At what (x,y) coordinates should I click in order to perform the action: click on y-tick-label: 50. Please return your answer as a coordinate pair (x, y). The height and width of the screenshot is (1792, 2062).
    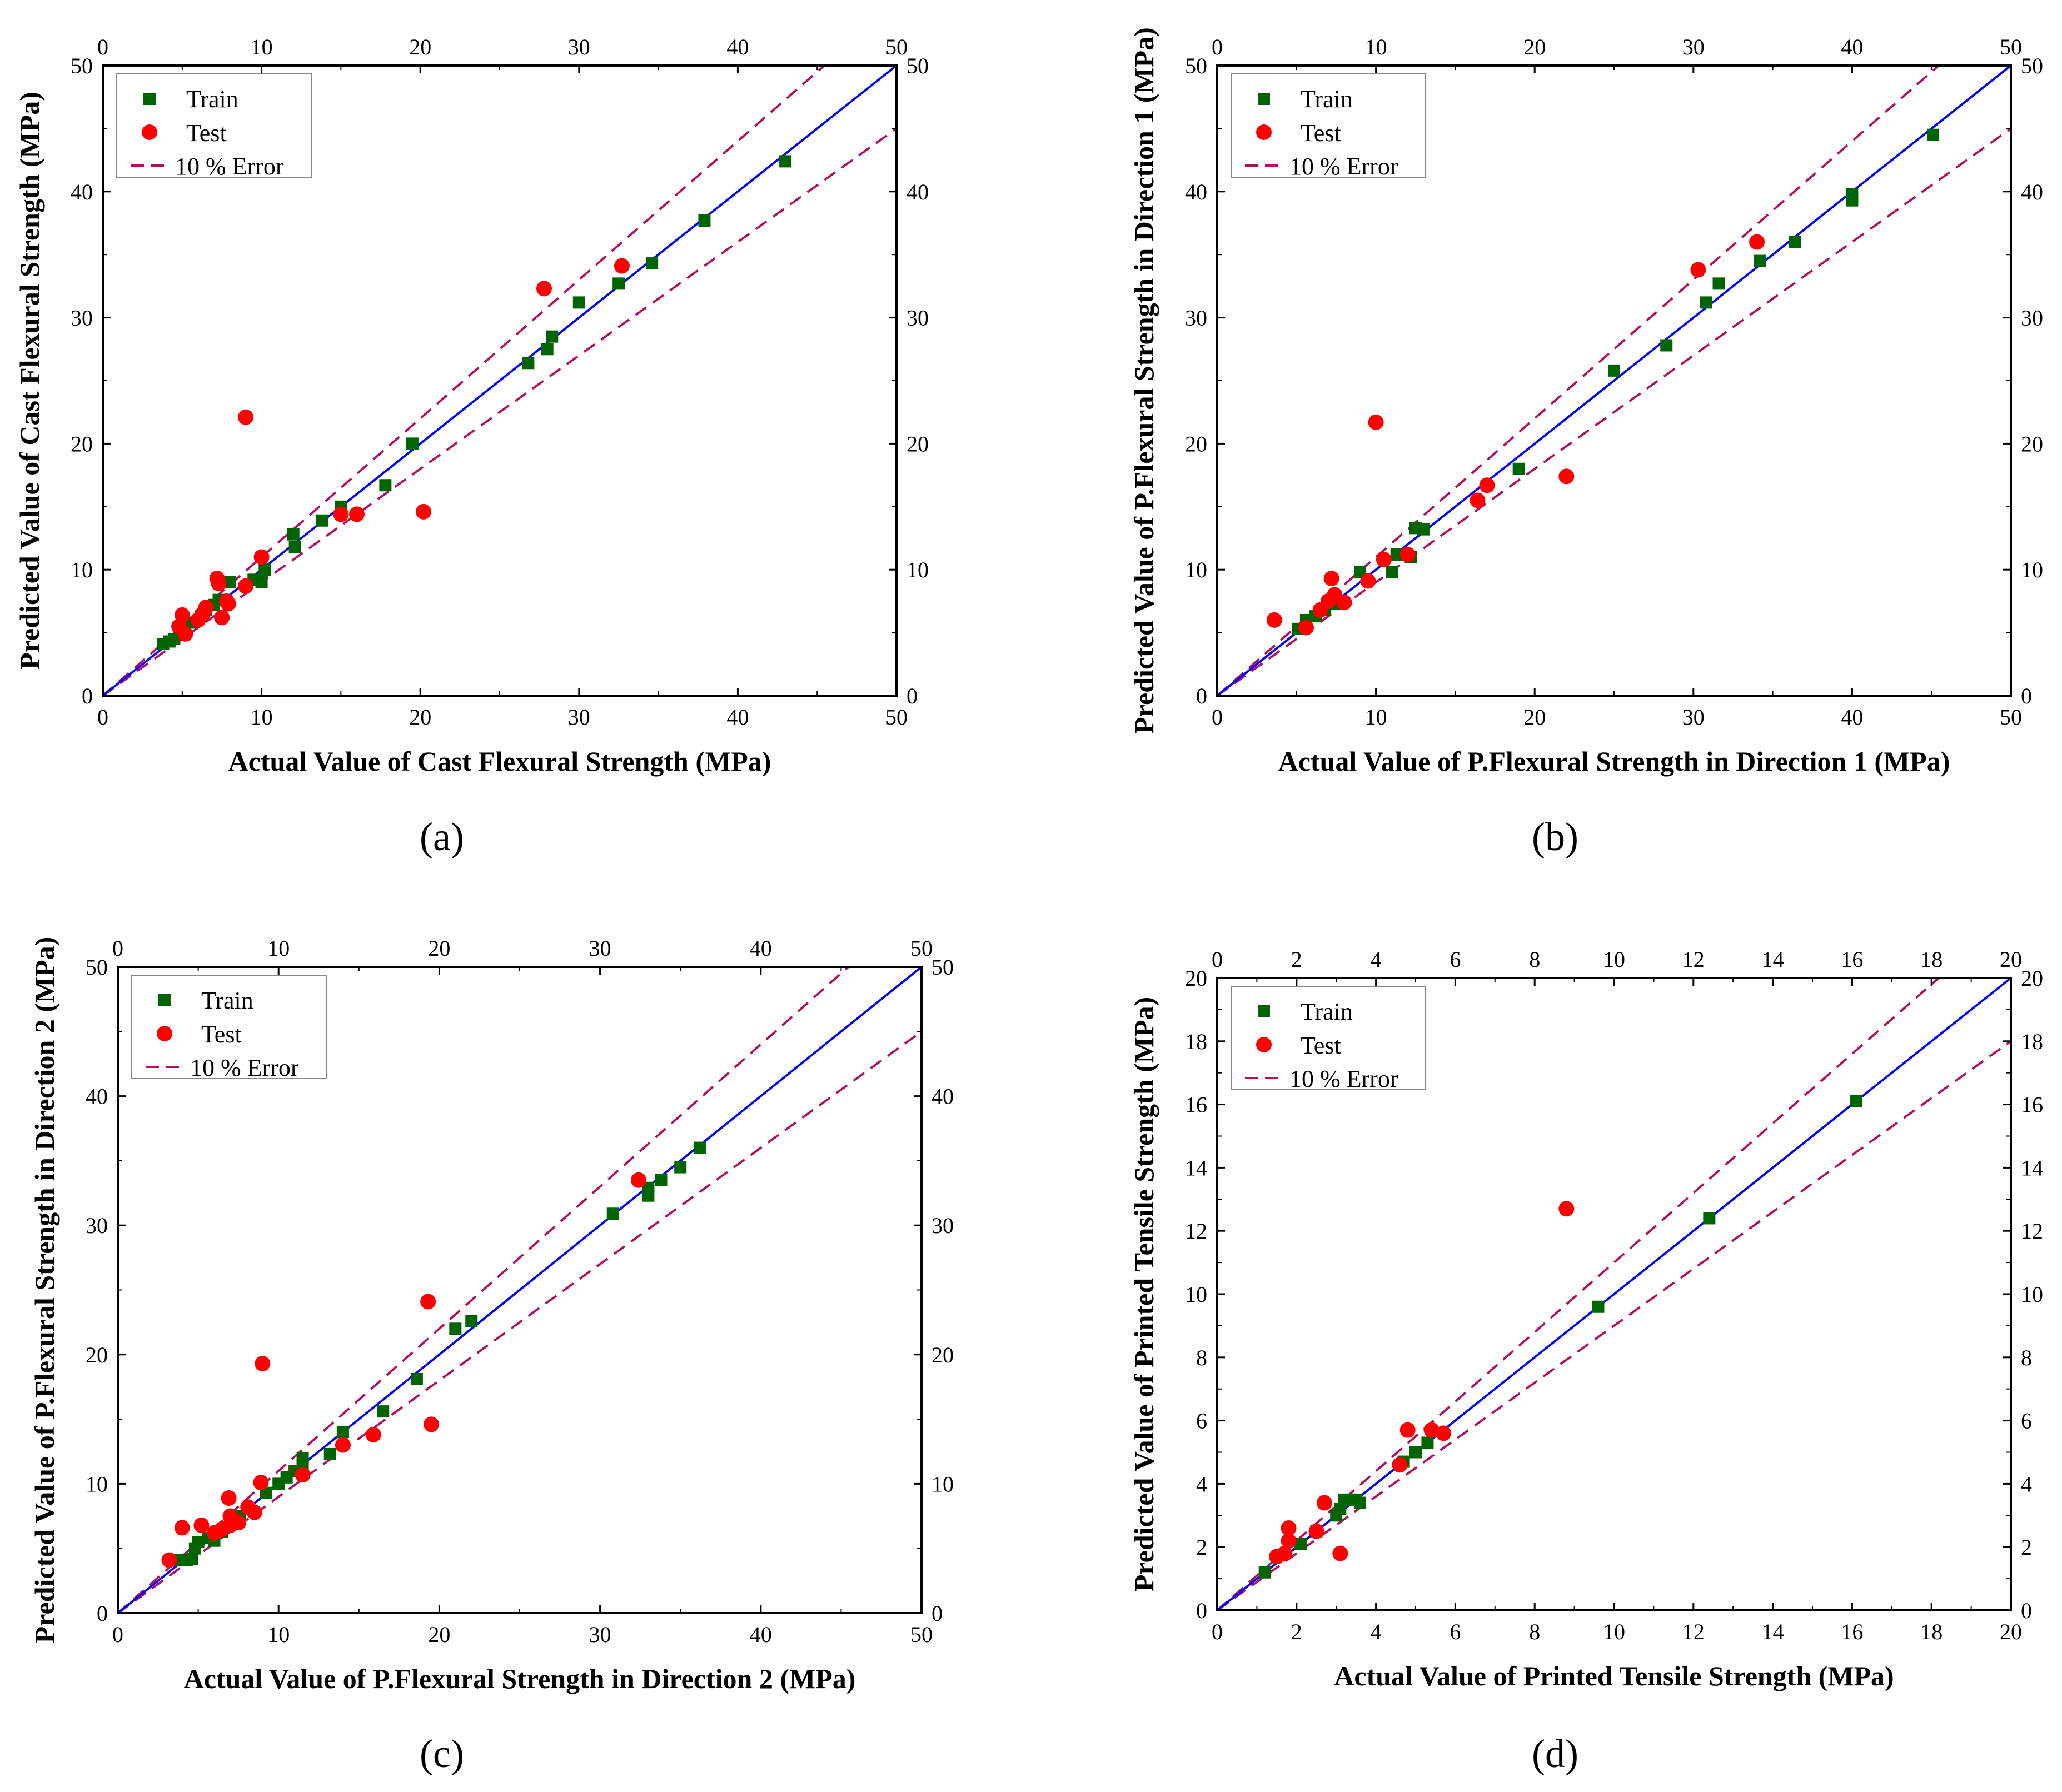
    Looking at the image, I should click on (1196, 65).